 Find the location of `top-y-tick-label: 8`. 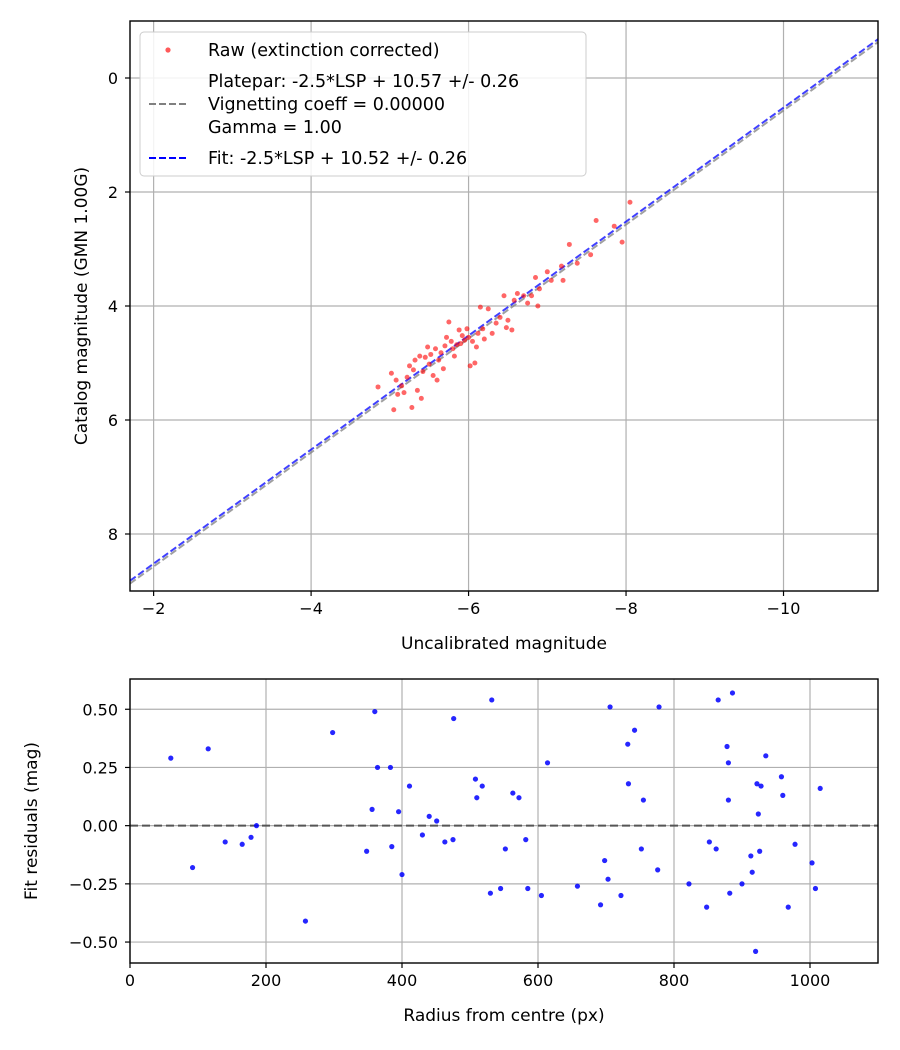

top-y-tick-label: 8 is located at coordinates (113, 534).